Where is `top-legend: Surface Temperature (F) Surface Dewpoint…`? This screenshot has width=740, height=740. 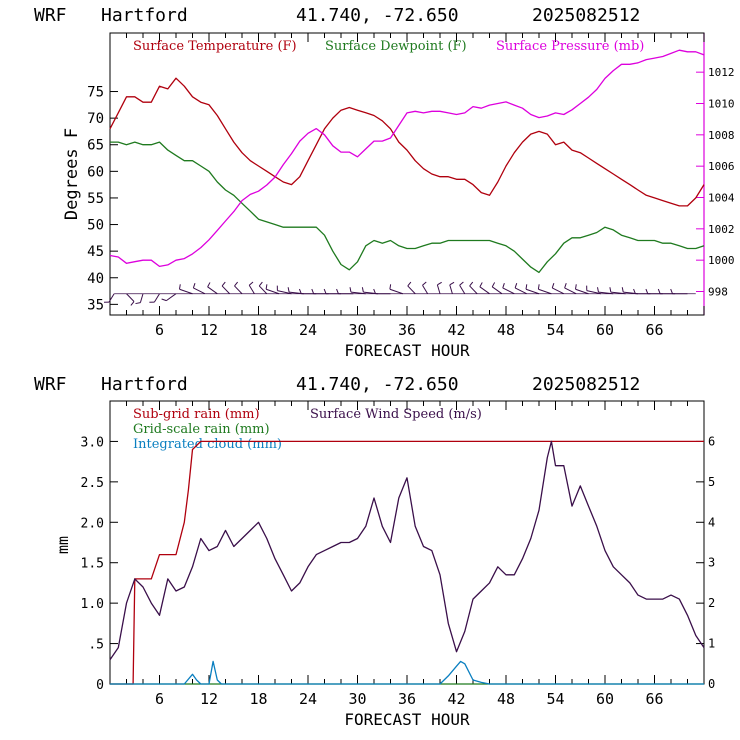
top-legend: Surface Temperature (F) Surface Dewpoint… is located at coordinates (388, 46).